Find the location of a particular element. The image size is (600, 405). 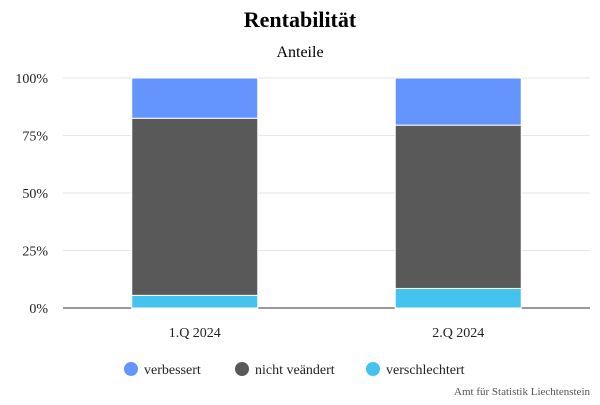

y-tick-label: 100% is located at coordinates (31, 79).